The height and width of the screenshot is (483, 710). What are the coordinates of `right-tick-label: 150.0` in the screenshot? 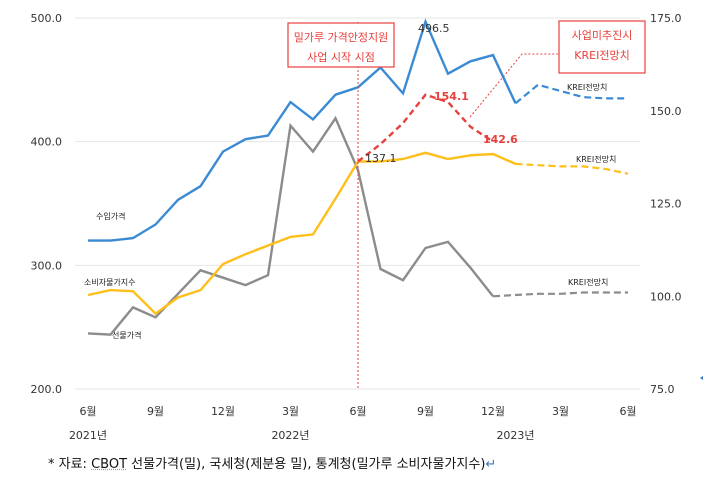 It's located at (666, 111).